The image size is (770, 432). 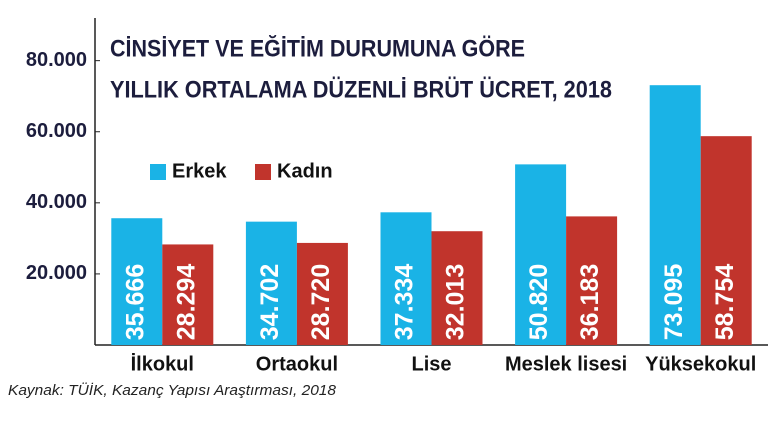 I want to click on value-label: 58.754, so click(x=725, y=302).